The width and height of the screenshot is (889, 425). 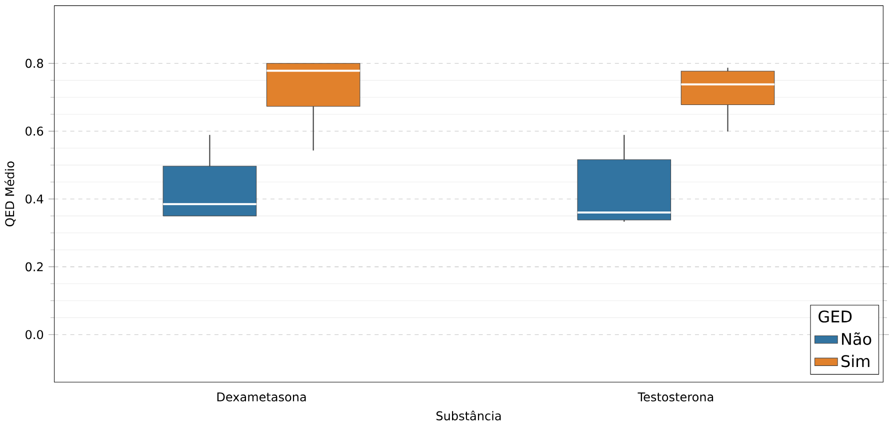 I want to click on y-axis-title: QED Médio, so click(x=10, y=194).